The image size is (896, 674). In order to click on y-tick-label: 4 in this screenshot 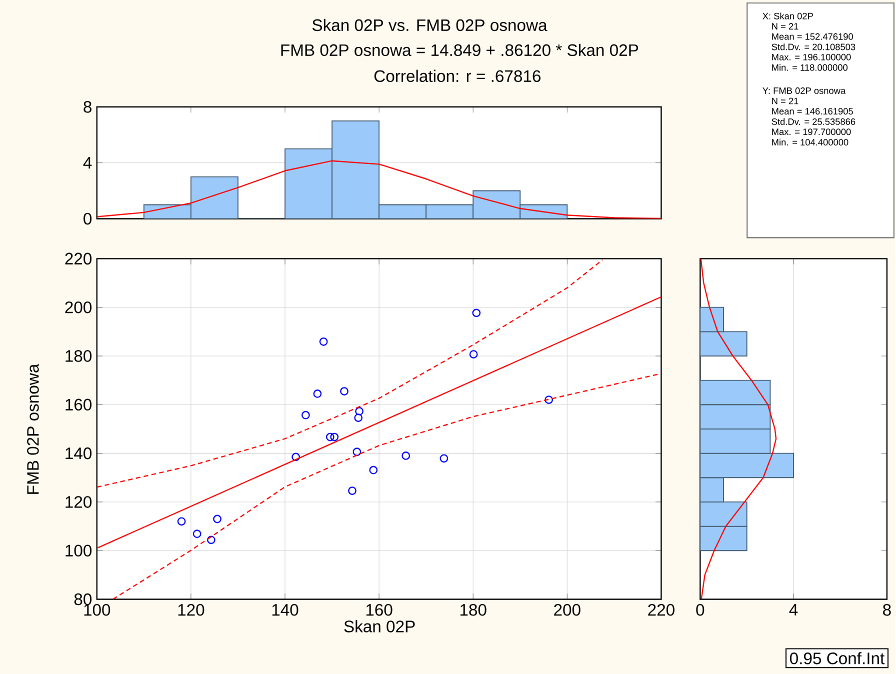, I will do `click(87, 162)`.